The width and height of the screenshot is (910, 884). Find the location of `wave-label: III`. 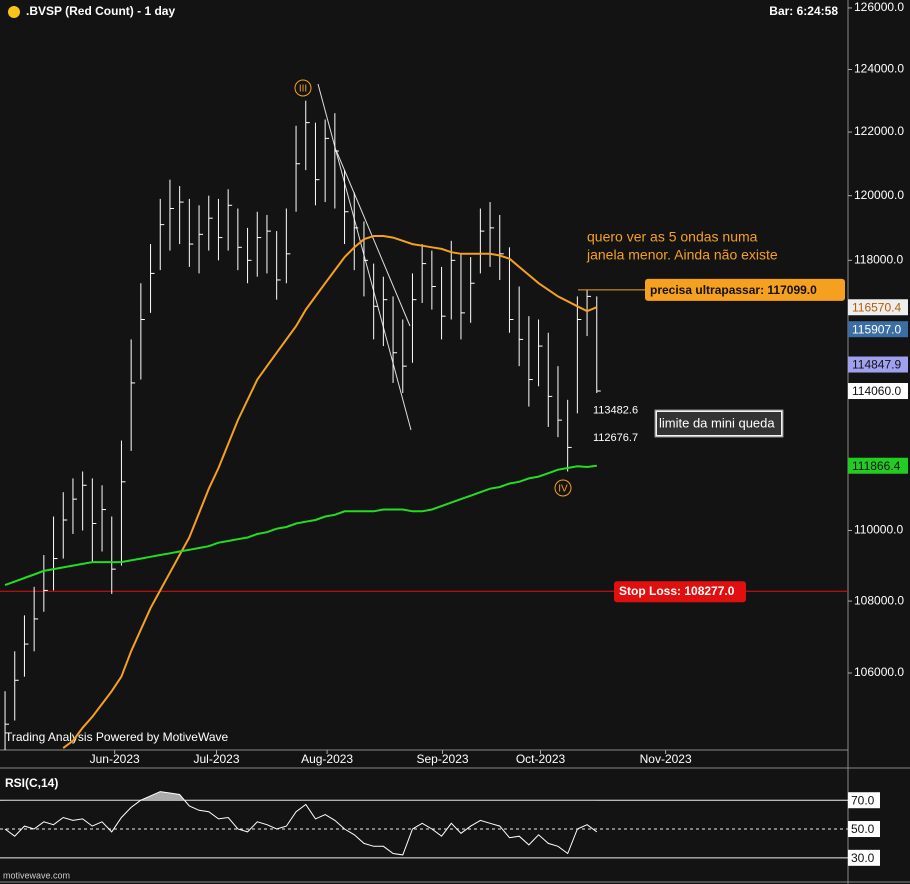

wave-label: III is located at coordinates (303, 89).